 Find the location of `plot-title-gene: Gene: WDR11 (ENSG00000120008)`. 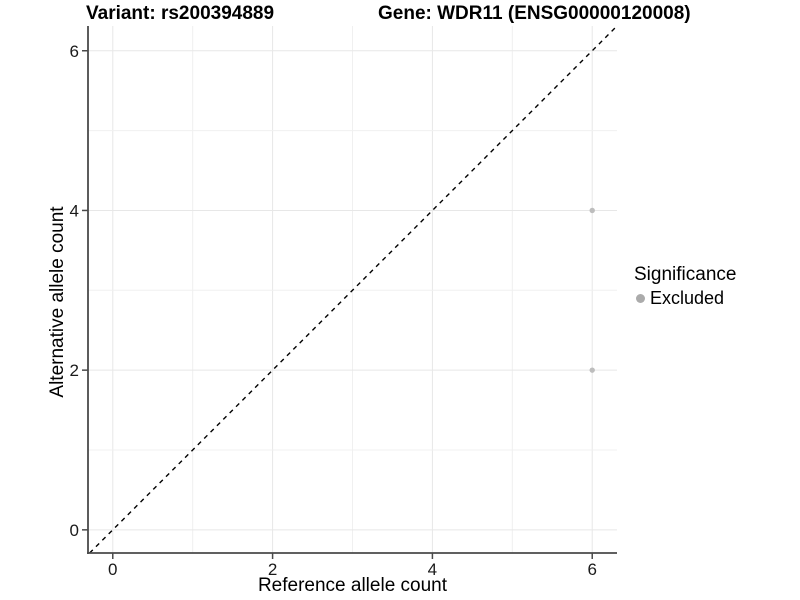

plot-title-gene: Gene: WDR11 (ENSG00000120008) is located at coordinates (534, 13).